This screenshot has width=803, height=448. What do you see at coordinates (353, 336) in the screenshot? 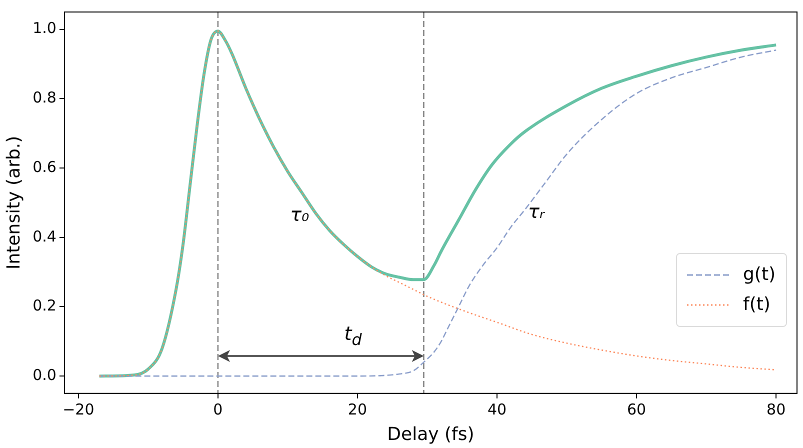
I see `annotation: t$_{d}$` at bounding box center [353, 336].